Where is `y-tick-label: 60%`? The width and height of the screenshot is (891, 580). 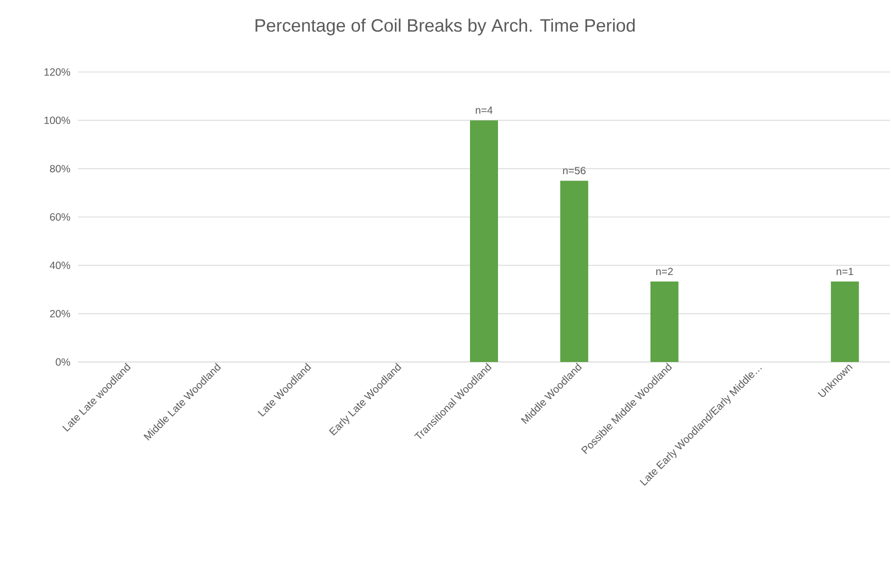
y-tick-label: 60% is located at coordinates (60, 217).